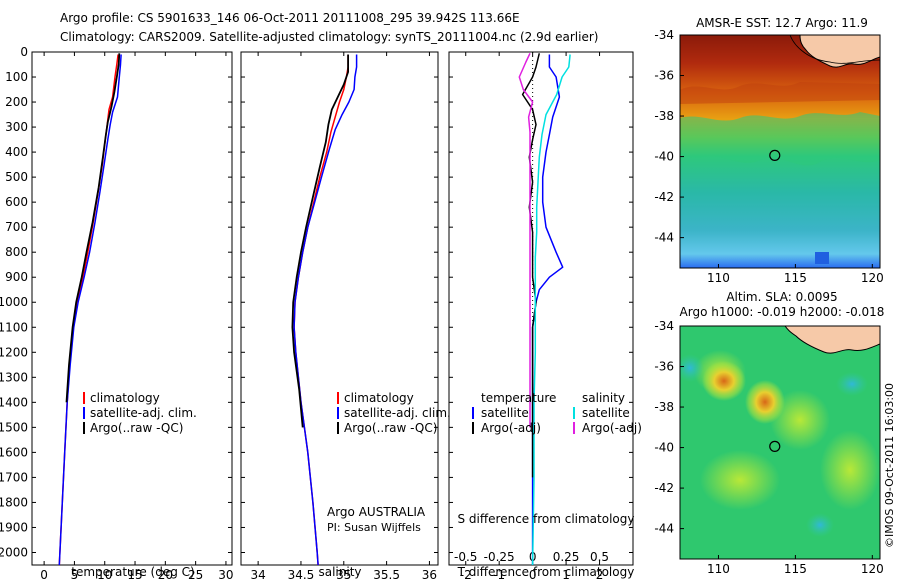 The image size is (900, 580). What do you see at coordinates (14, 527) in the screenshot?
I see `y-tick-label: 1900` at bounding box center [14, 527].